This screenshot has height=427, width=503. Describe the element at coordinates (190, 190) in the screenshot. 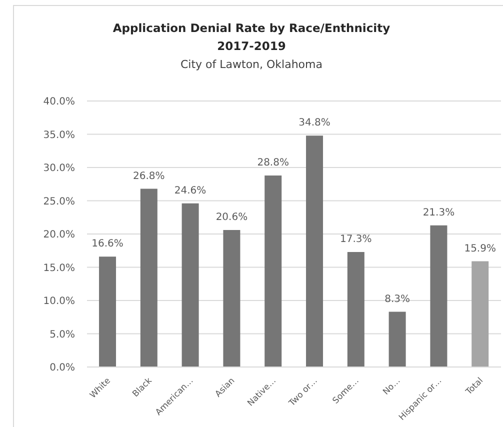

I see `data-label: 24.6%` at that location.